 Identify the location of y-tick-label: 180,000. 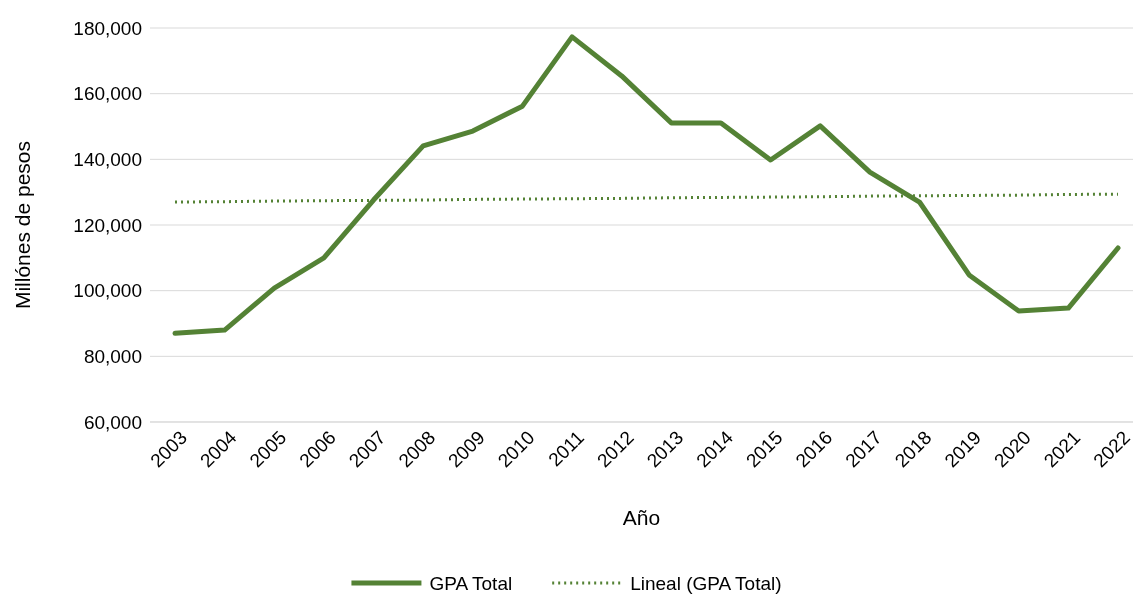
(107, 28).